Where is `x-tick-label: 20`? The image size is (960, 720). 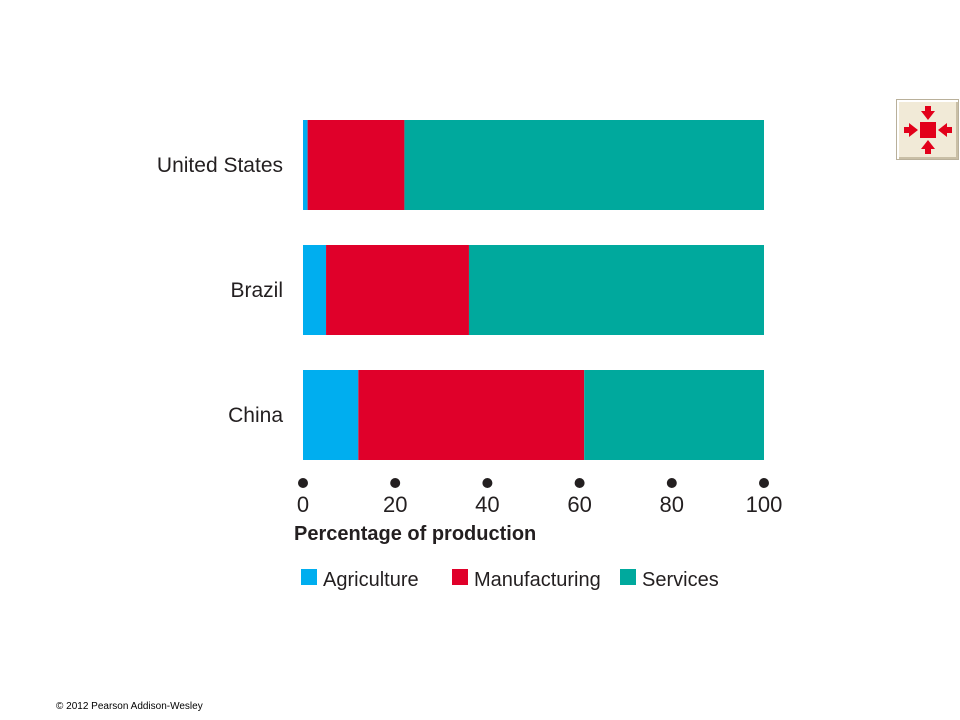
x-tick-label: 20 is located at coordinates (395, 504).